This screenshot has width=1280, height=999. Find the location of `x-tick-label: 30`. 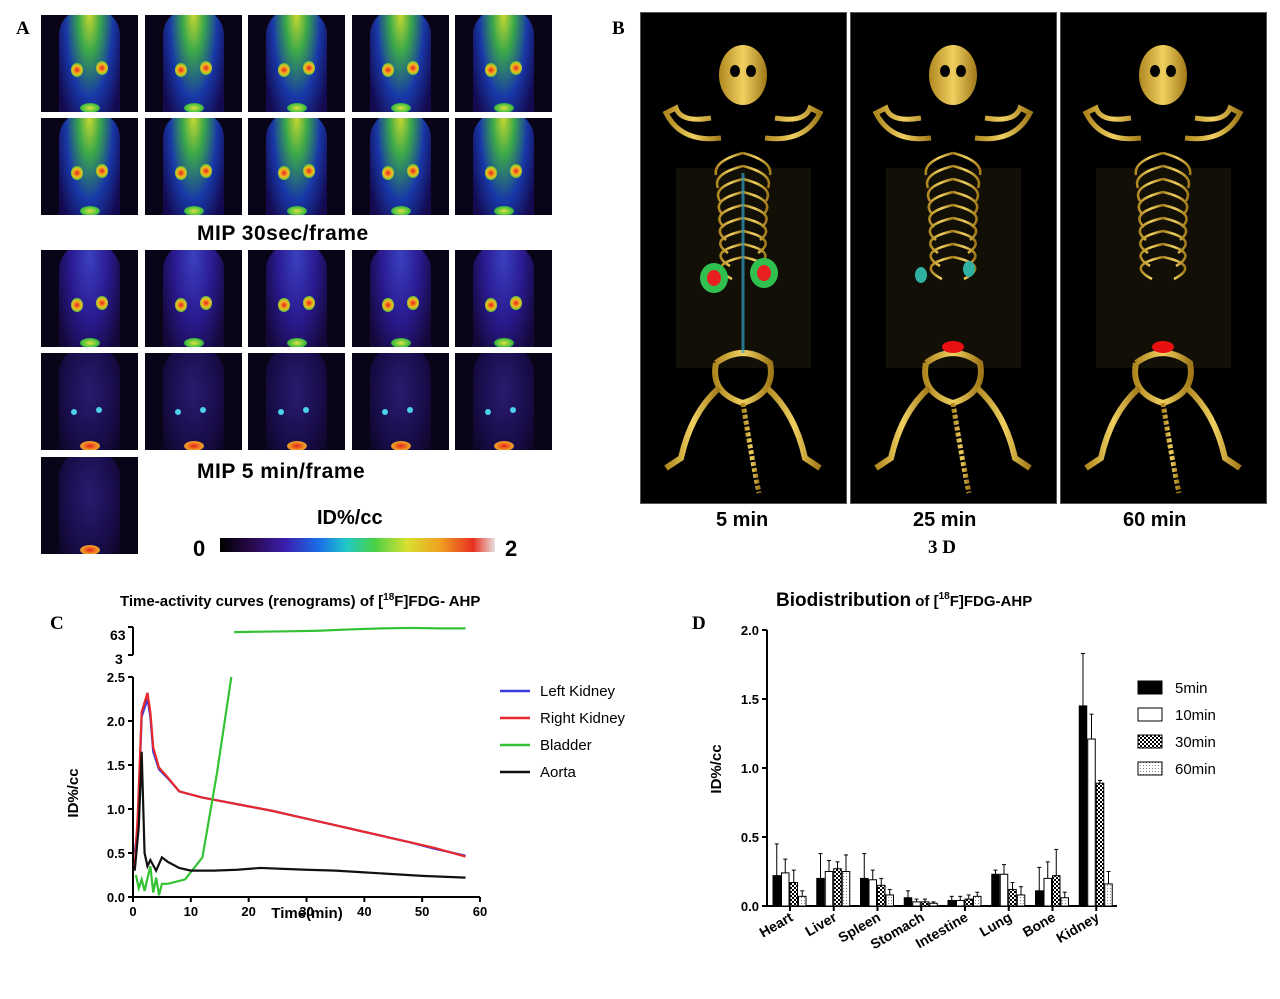

x-tick-label: 30 is located at coordinates (306, 911).